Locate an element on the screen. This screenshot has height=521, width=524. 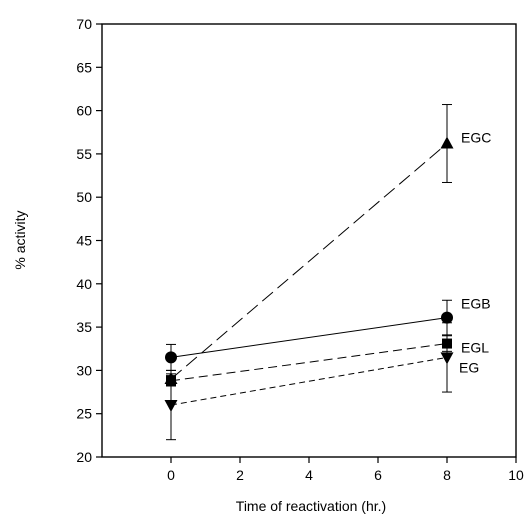
y-tick-label-40: 40 is located at coordinates (84, 284).